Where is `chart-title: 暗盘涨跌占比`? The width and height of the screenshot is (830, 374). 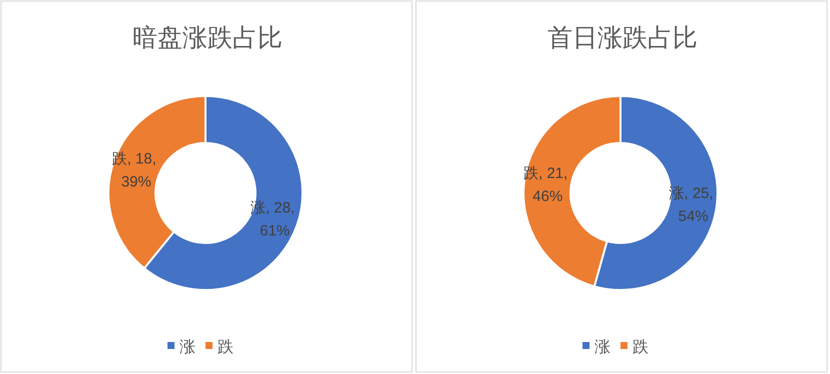
chart-title: 暗盘涨跌占比 is located at coordinates (207, 38).